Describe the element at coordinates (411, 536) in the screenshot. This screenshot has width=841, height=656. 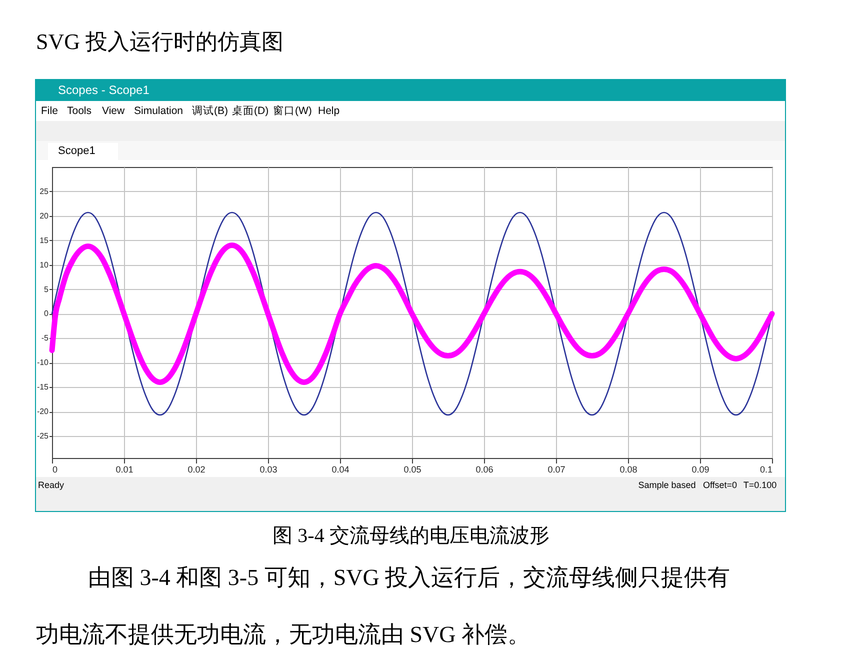
I see `caption: 图 3-4 交流母线的电压电流波形` at that location.